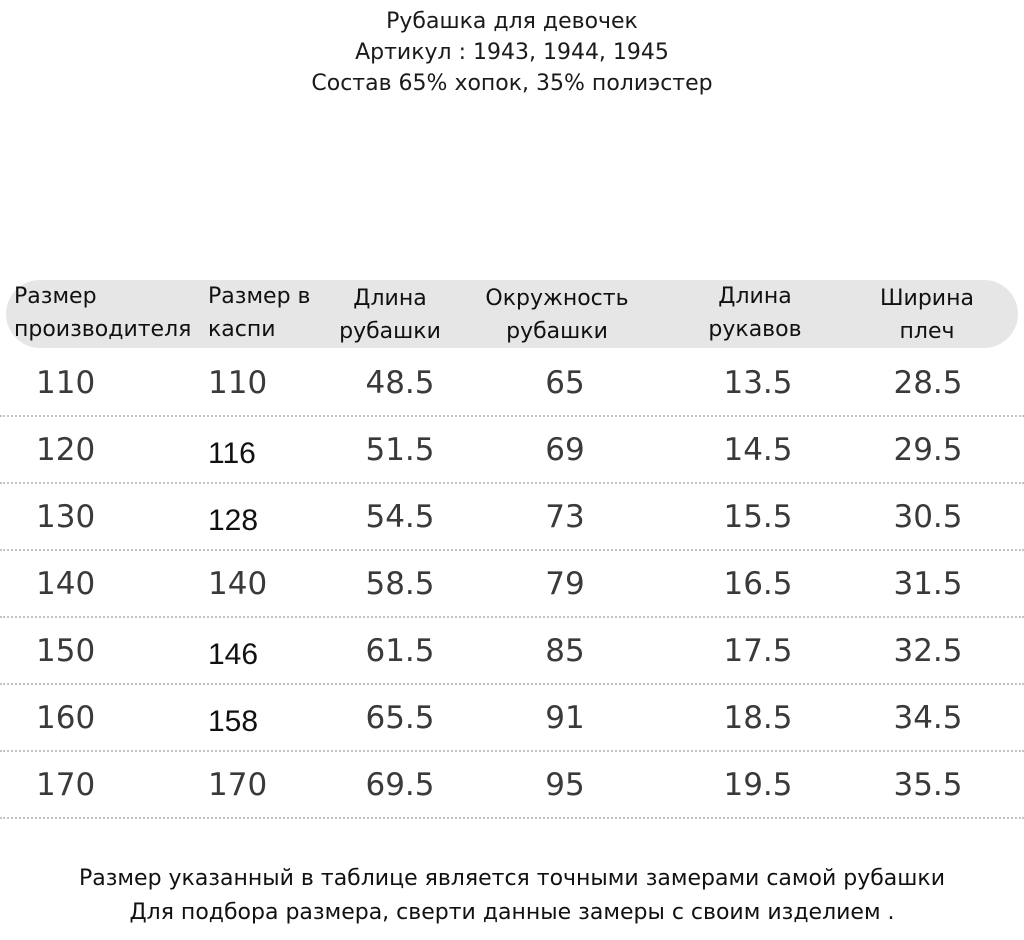  What do you see at coordinates (66, 584) in the screenshot?
I see `cell-manufacturer-size: 140` at bounding box center [66, 584].